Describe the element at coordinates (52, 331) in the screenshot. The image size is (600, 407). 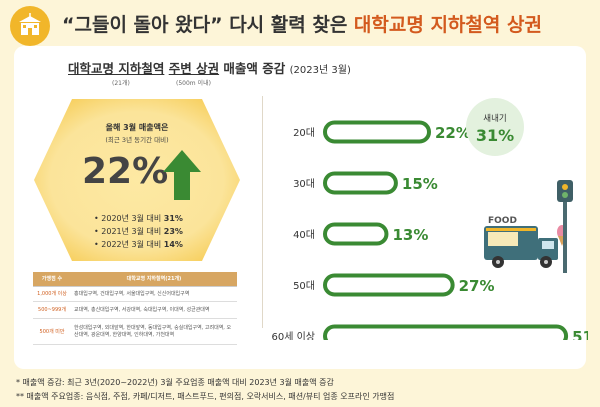
I see `table-cell-group: 500개 미만` at that location.